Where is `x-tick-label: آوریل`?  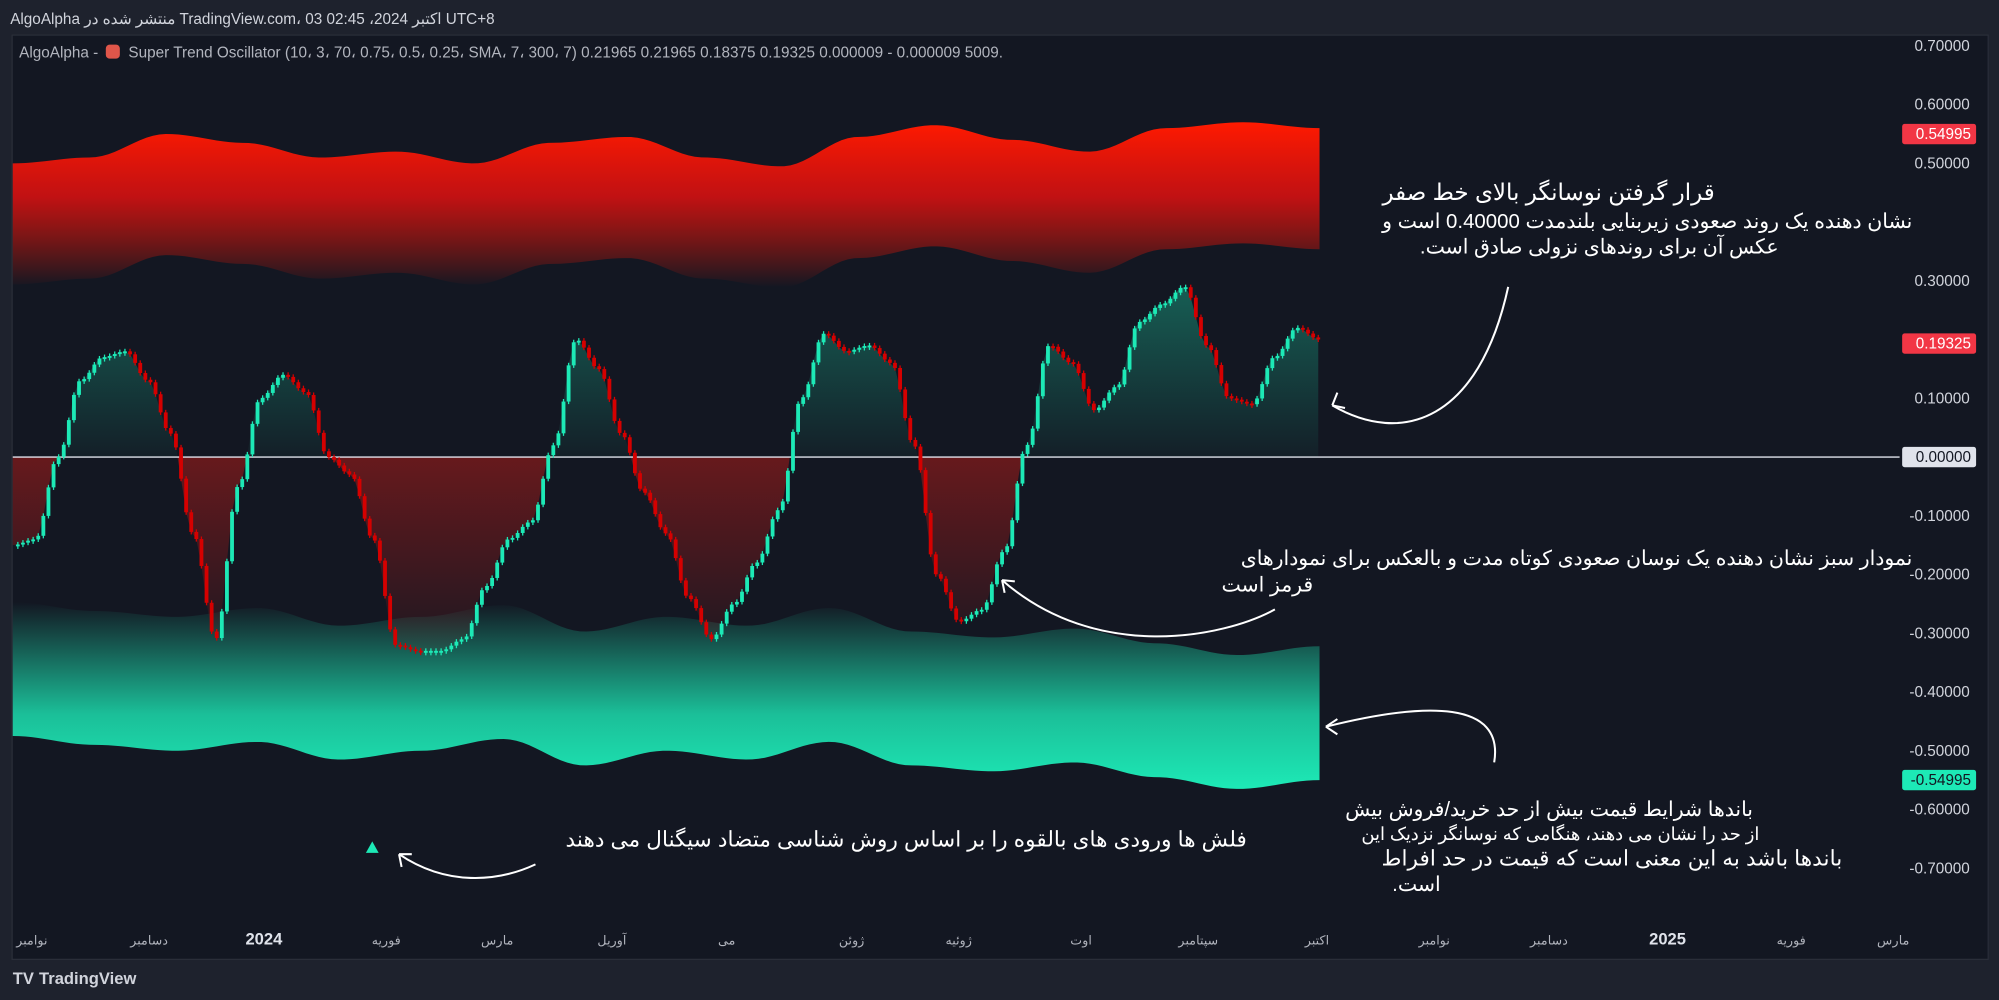
x-tick-label: آوریل is located at coordinates (612, 940).